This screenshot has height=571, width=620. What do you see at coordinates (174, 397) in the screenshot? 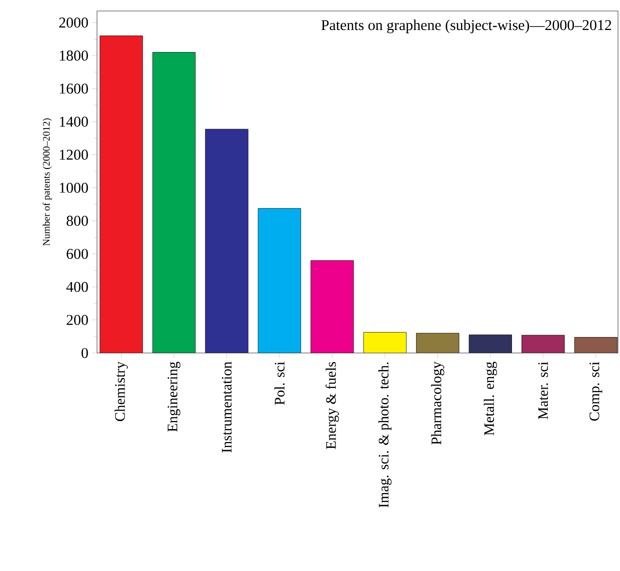
I see `x-tick-label: Engineering` at bounding box center [174, 397].